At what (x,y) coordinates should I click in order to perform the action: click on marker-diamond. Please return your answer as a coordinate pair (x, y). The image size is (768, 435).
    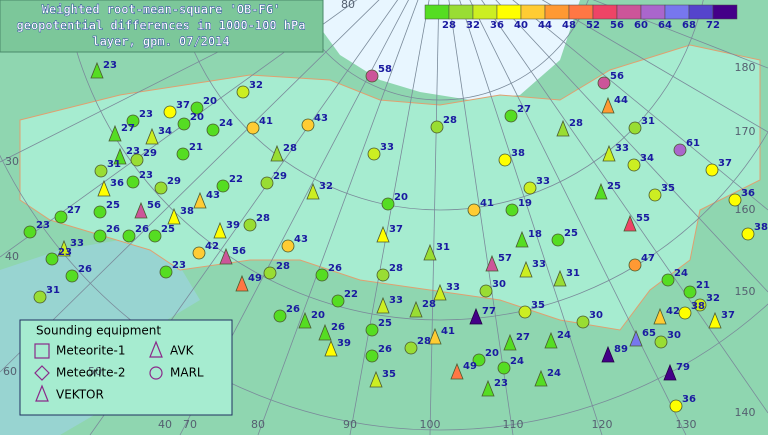
    Looking at the image, I should click on (42, 373).